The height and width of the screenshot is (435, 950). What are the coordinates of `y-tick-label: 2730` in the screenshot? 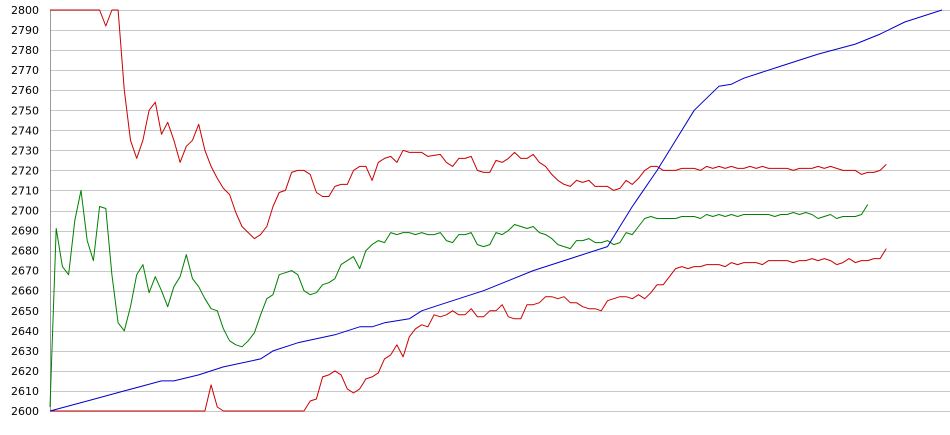 It's located at (25, 150).